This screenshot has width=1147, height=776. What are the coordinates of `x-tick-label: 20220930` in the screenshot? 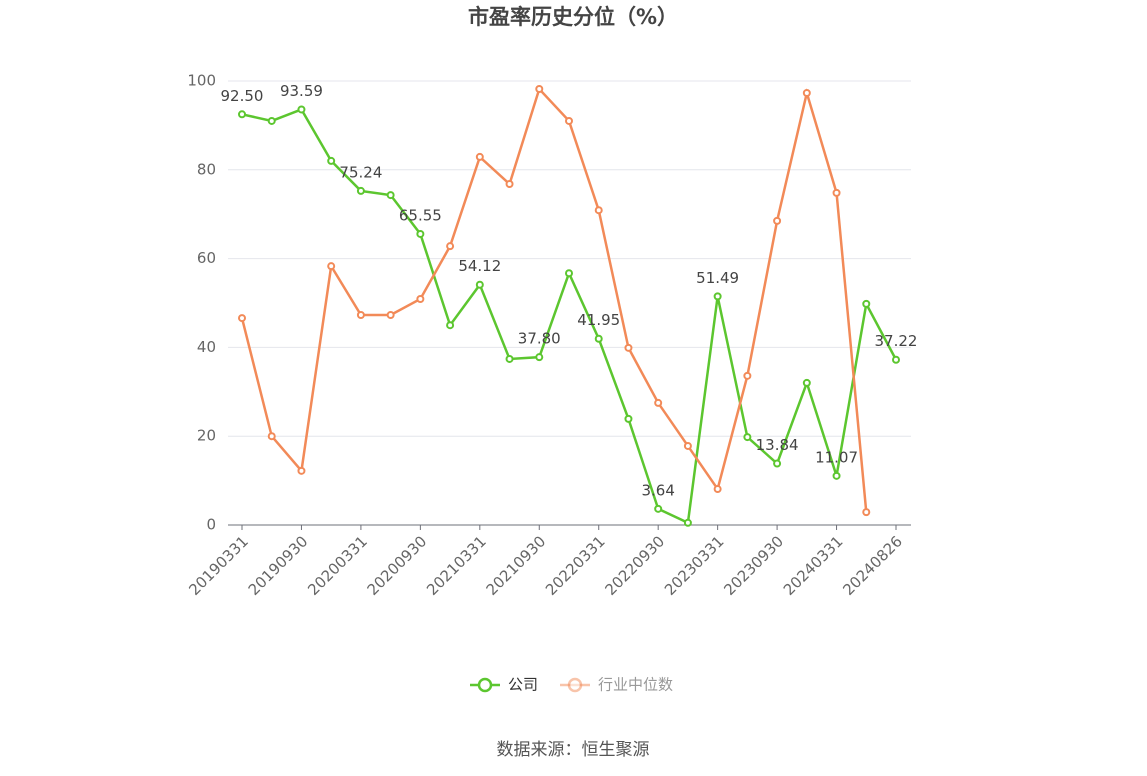 It's located at (634, 565).